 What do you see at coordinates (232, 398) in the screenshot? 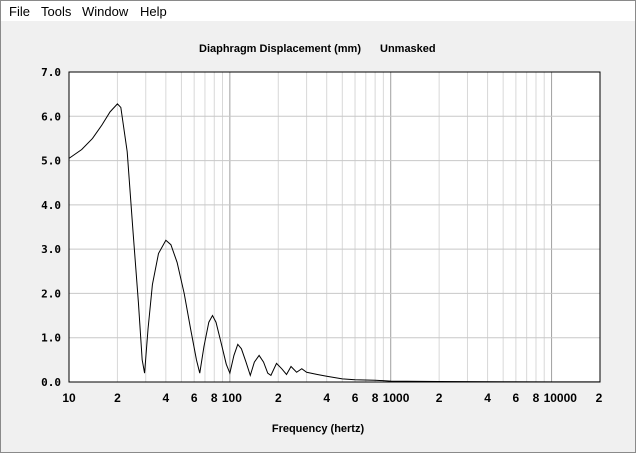
I see `x-tick-label: 100` at bounding box center [232, 398].